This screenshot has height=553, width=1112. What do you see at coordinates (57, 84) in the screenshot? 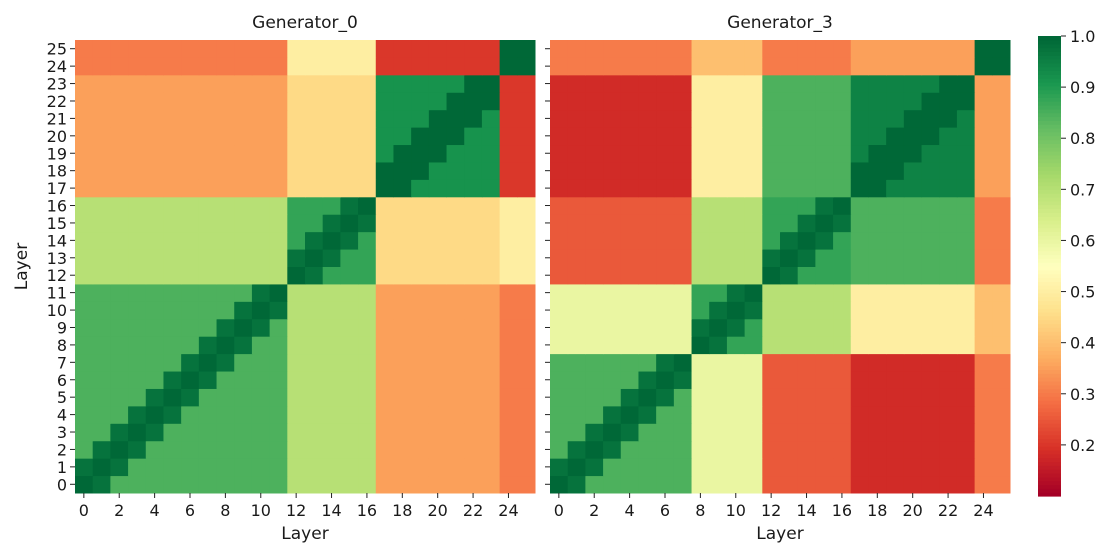
I see `y-tick-label: 23` at bounding box center [57, 84].